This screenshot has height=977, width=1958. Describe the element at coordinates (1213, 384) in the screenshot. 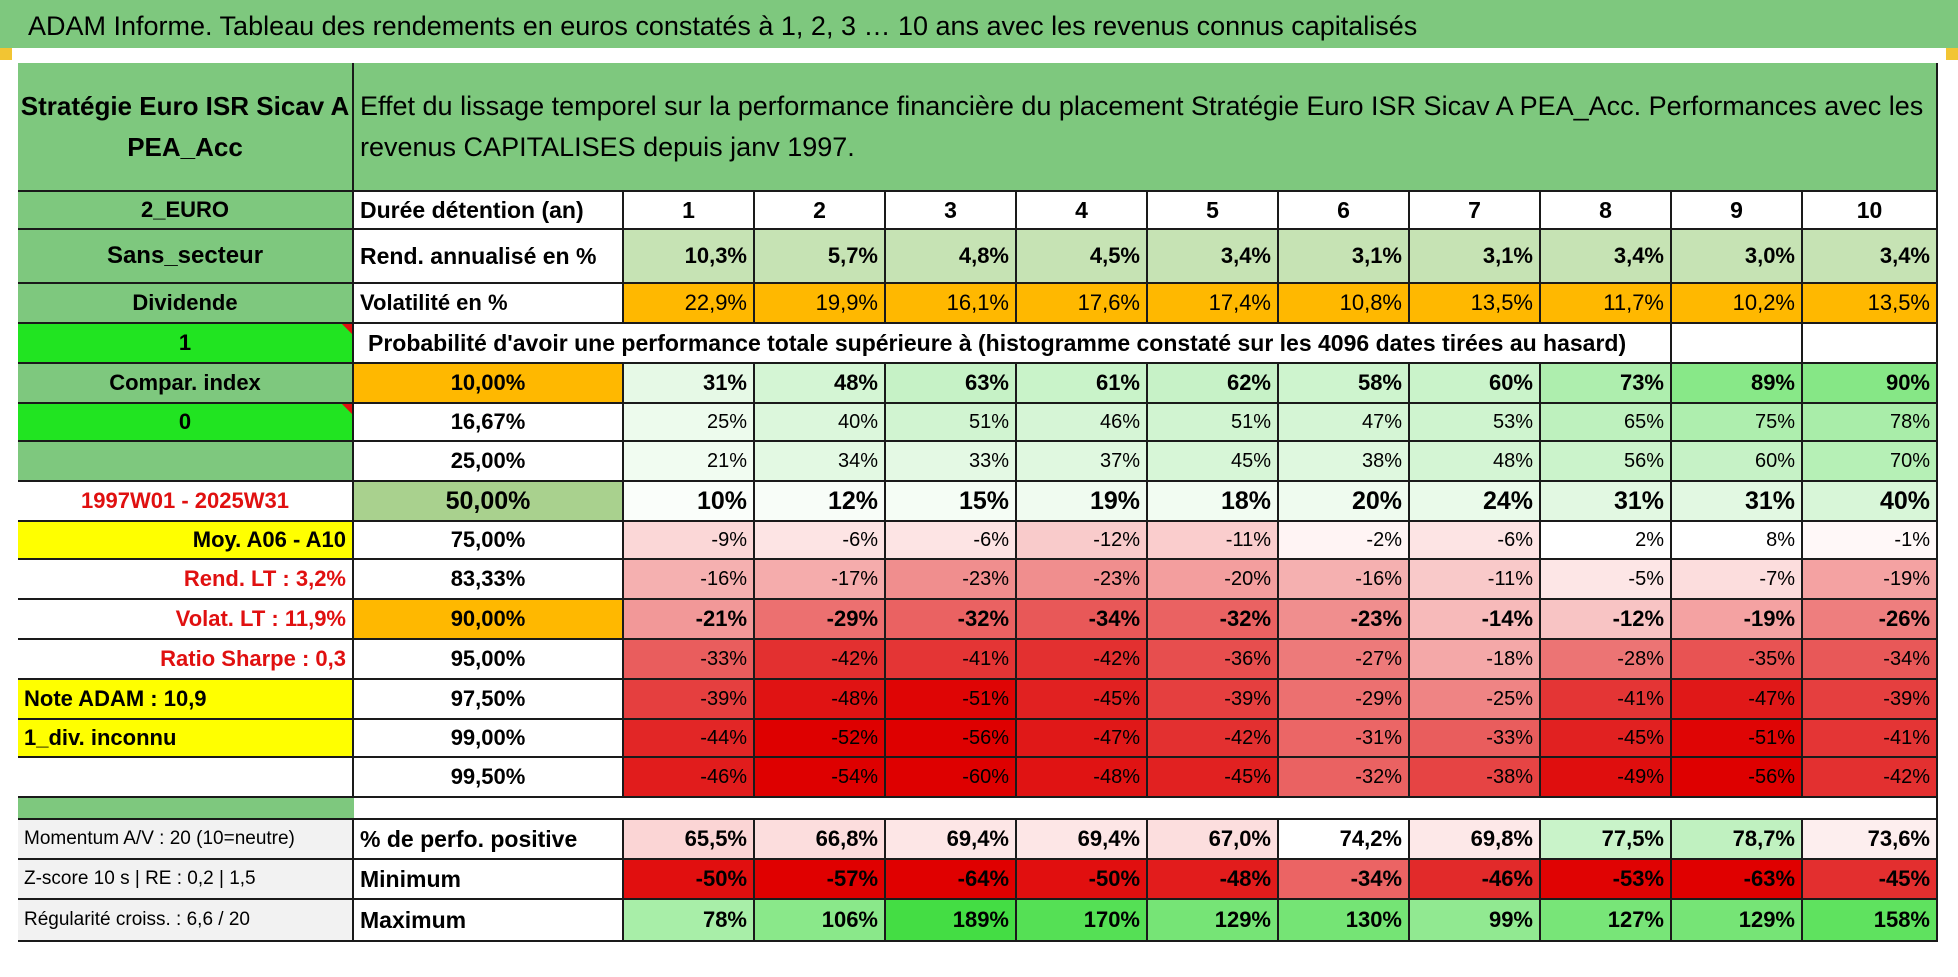

I see `prob-value: 62%` at that location.